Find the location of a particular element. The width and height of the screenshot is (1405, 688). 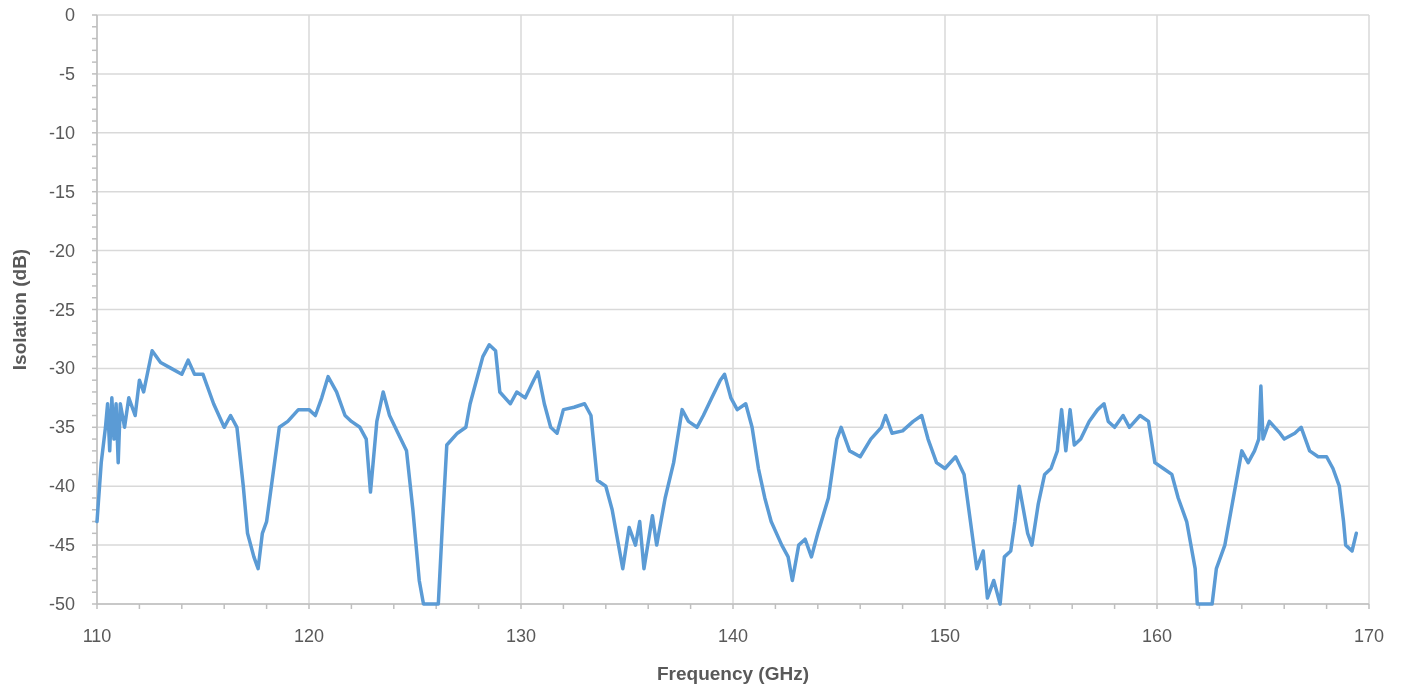

y-tick-label: -10 is located at coordinates (61, 132).